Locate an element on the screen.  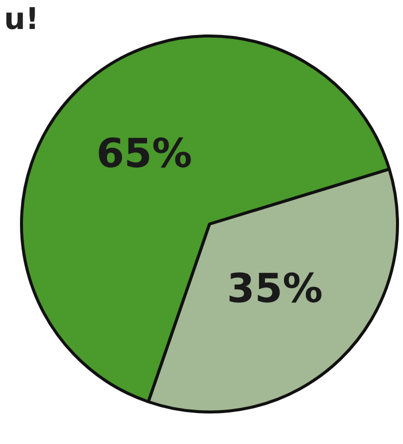
text: u! is located at coordinates (22, 19).